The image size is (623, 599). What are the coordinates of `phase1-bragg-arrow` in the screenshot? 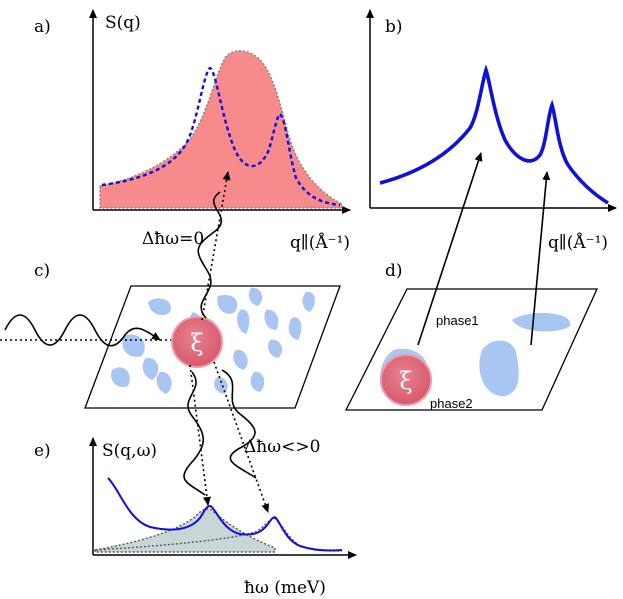 It's located at (450, 249).